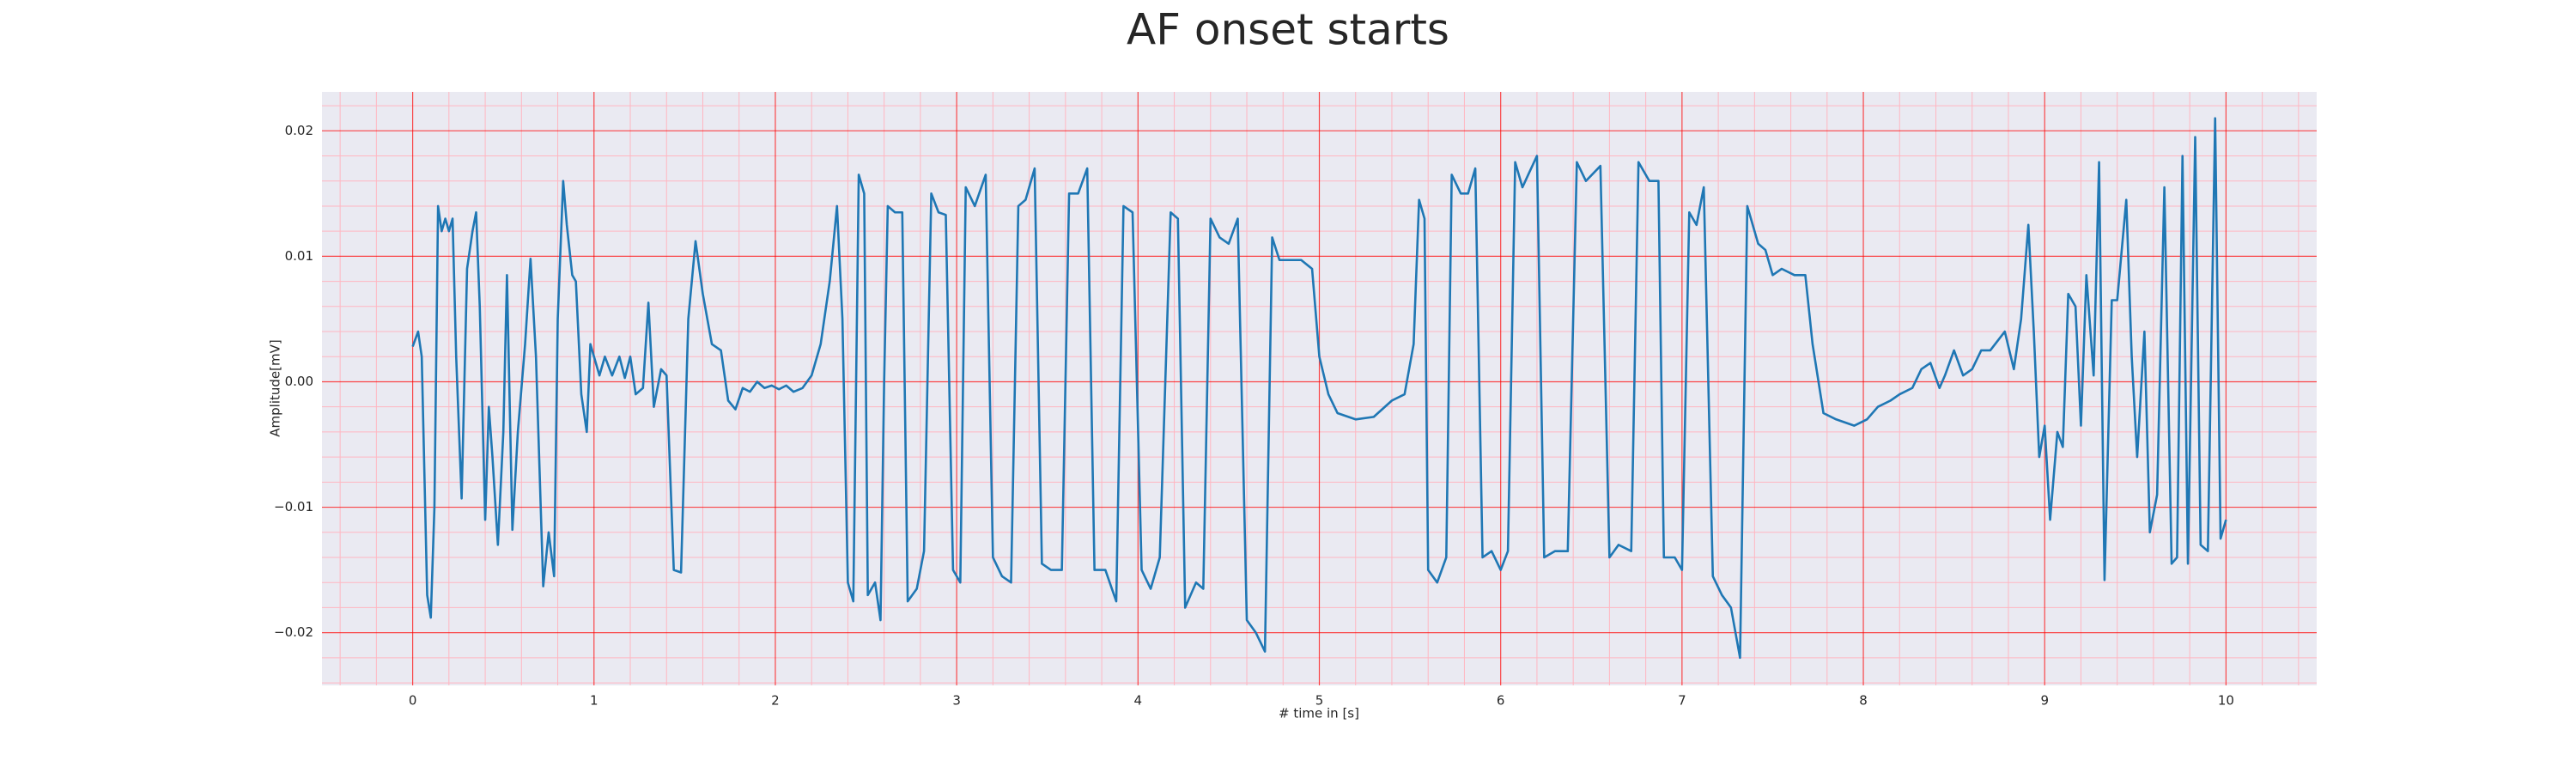 This screenshot has width=2576, height=773. I want to click on x-tick-label: 8, so click(1864, 701).